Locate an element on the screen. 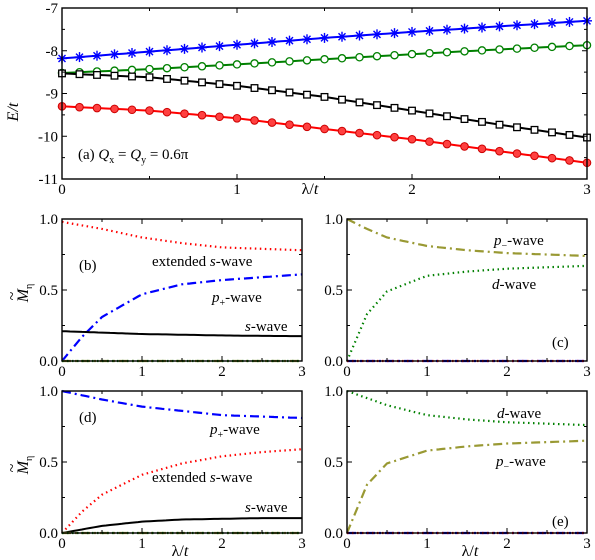 Image resolution: width=595 pixels, height=560 pixels. panel-d-series-2-line is located at coordinates (181, 525).